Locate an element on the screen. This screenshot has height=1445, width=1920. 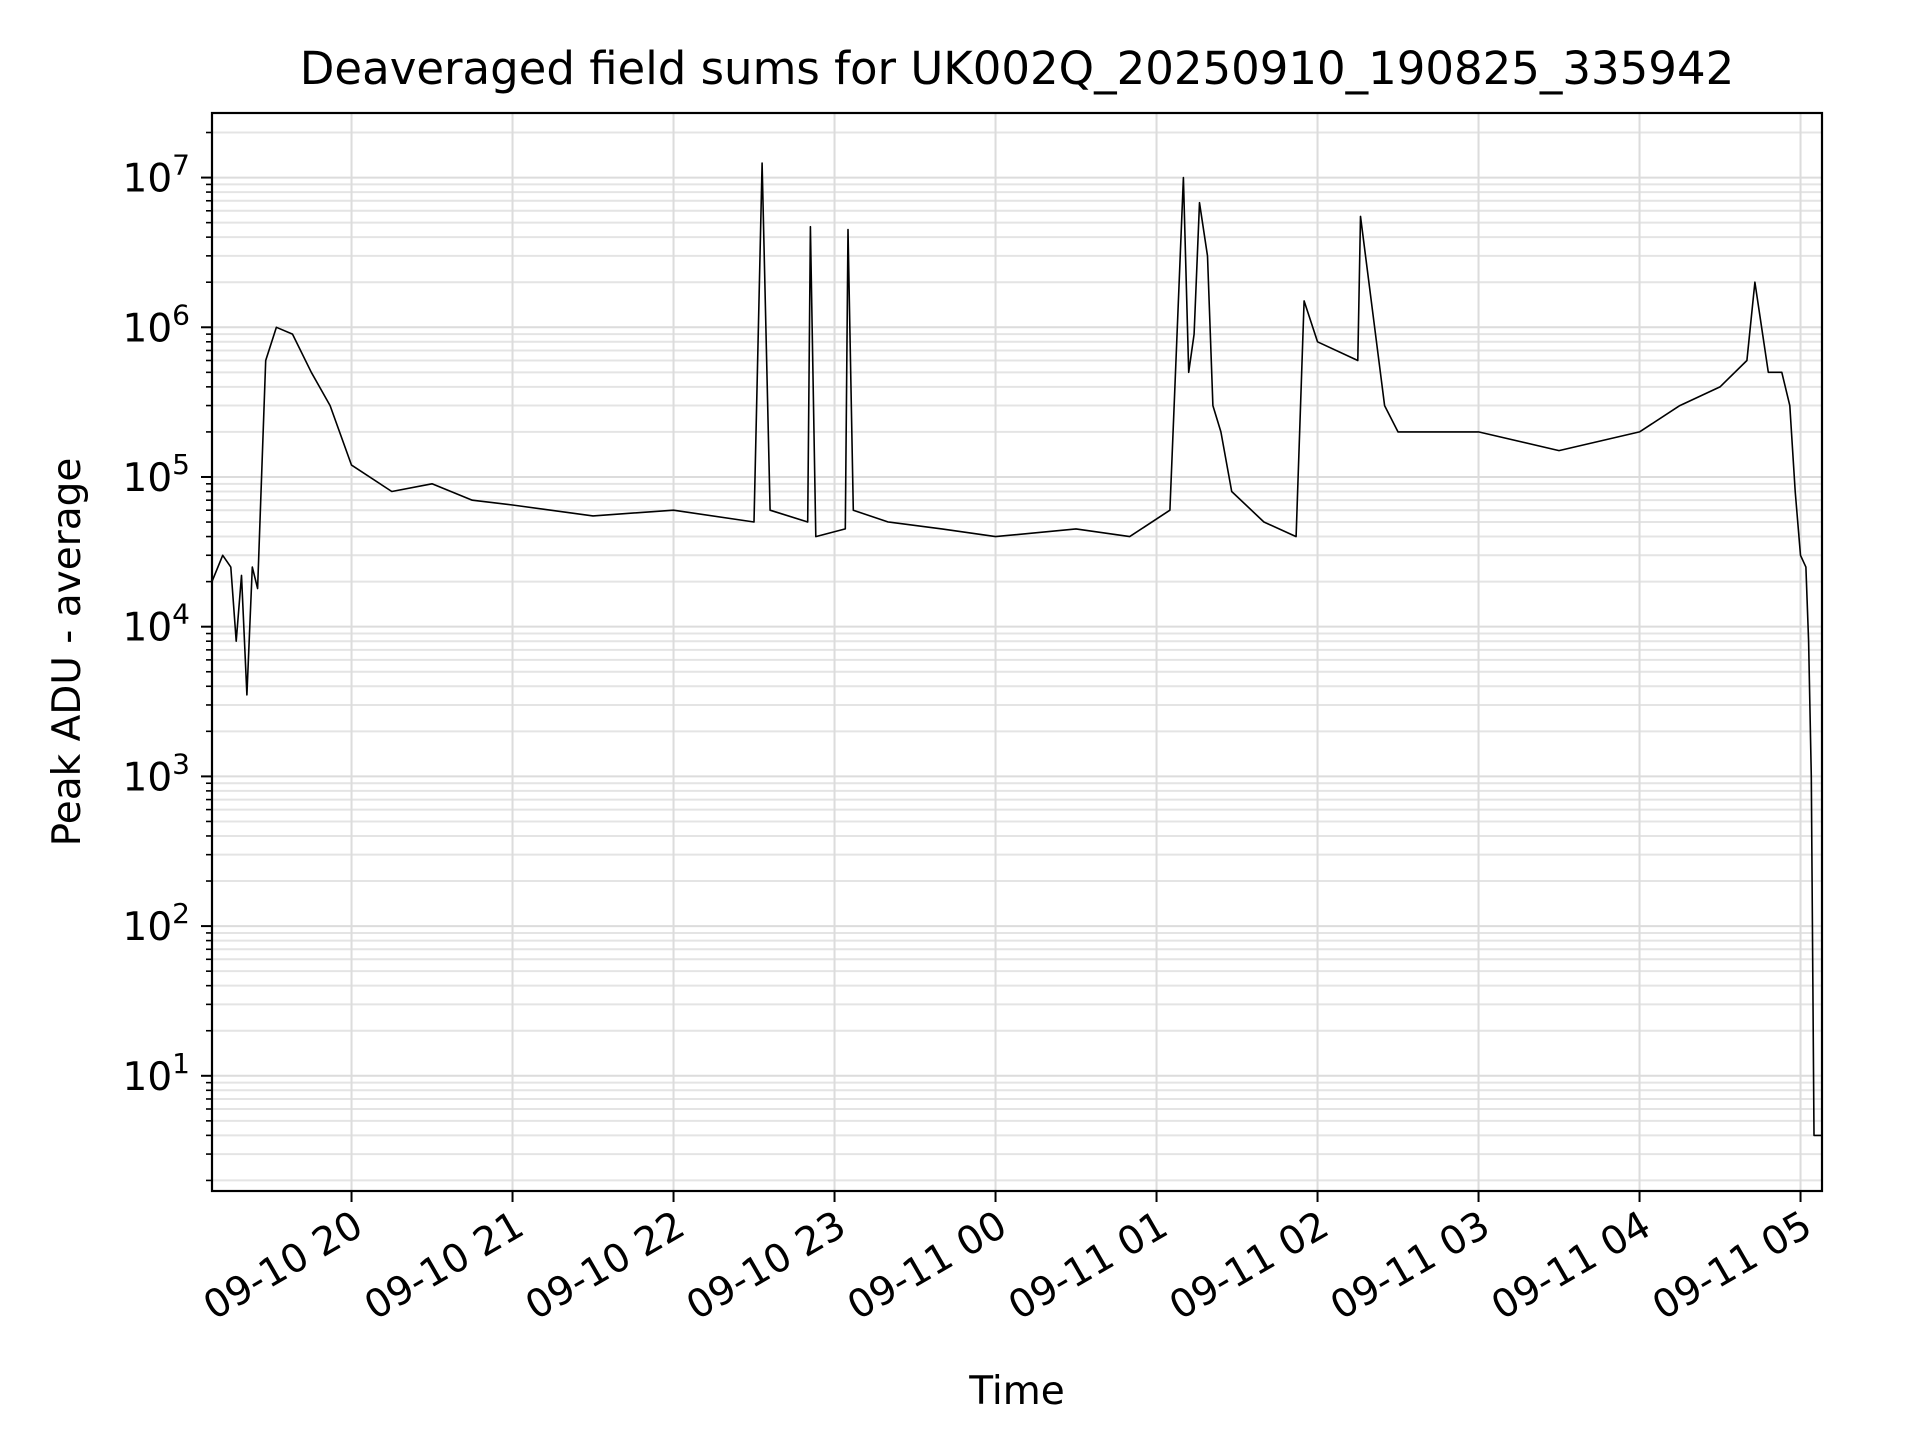
y-axis: 10¹ 10² 10³ 10⁴ 10⁵ 10⁶ 10⁷ is located at coordinates (167, 656).